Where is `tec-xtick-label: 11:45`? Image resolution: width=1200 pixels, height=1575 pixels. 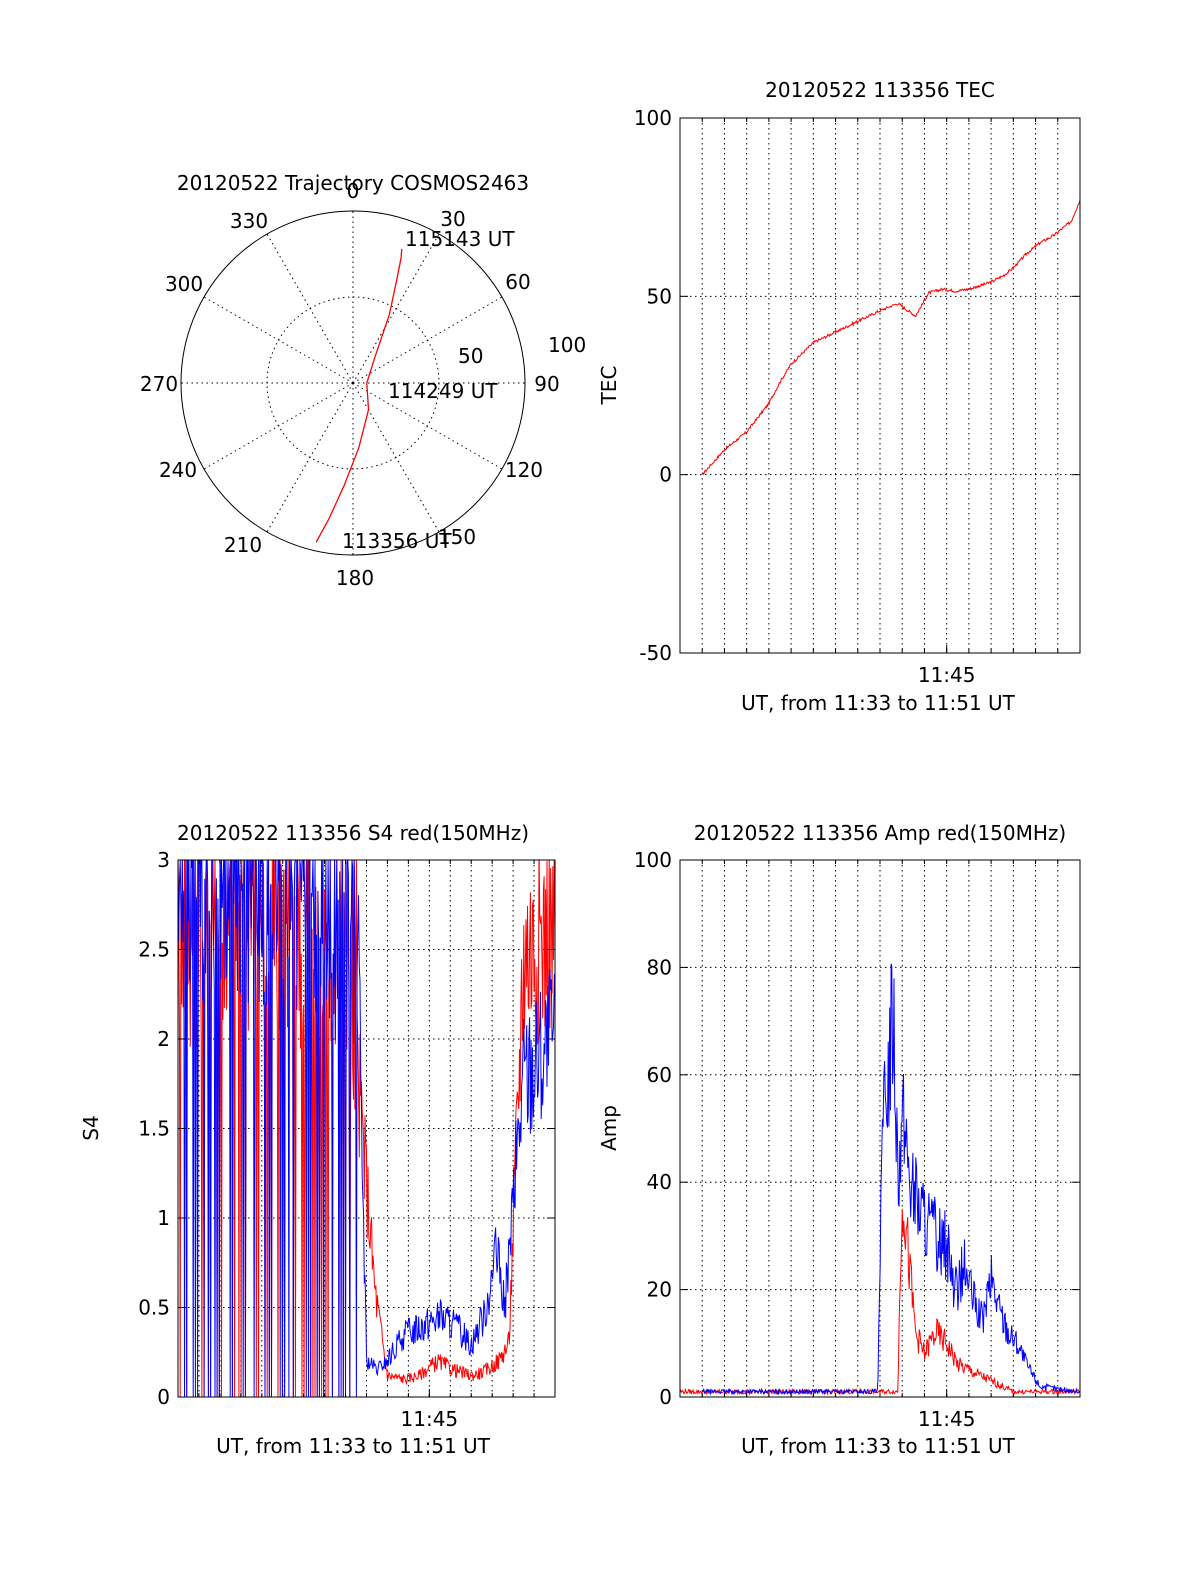
tec-xtick-label: 11:45 is located at coordinates (947, 675).